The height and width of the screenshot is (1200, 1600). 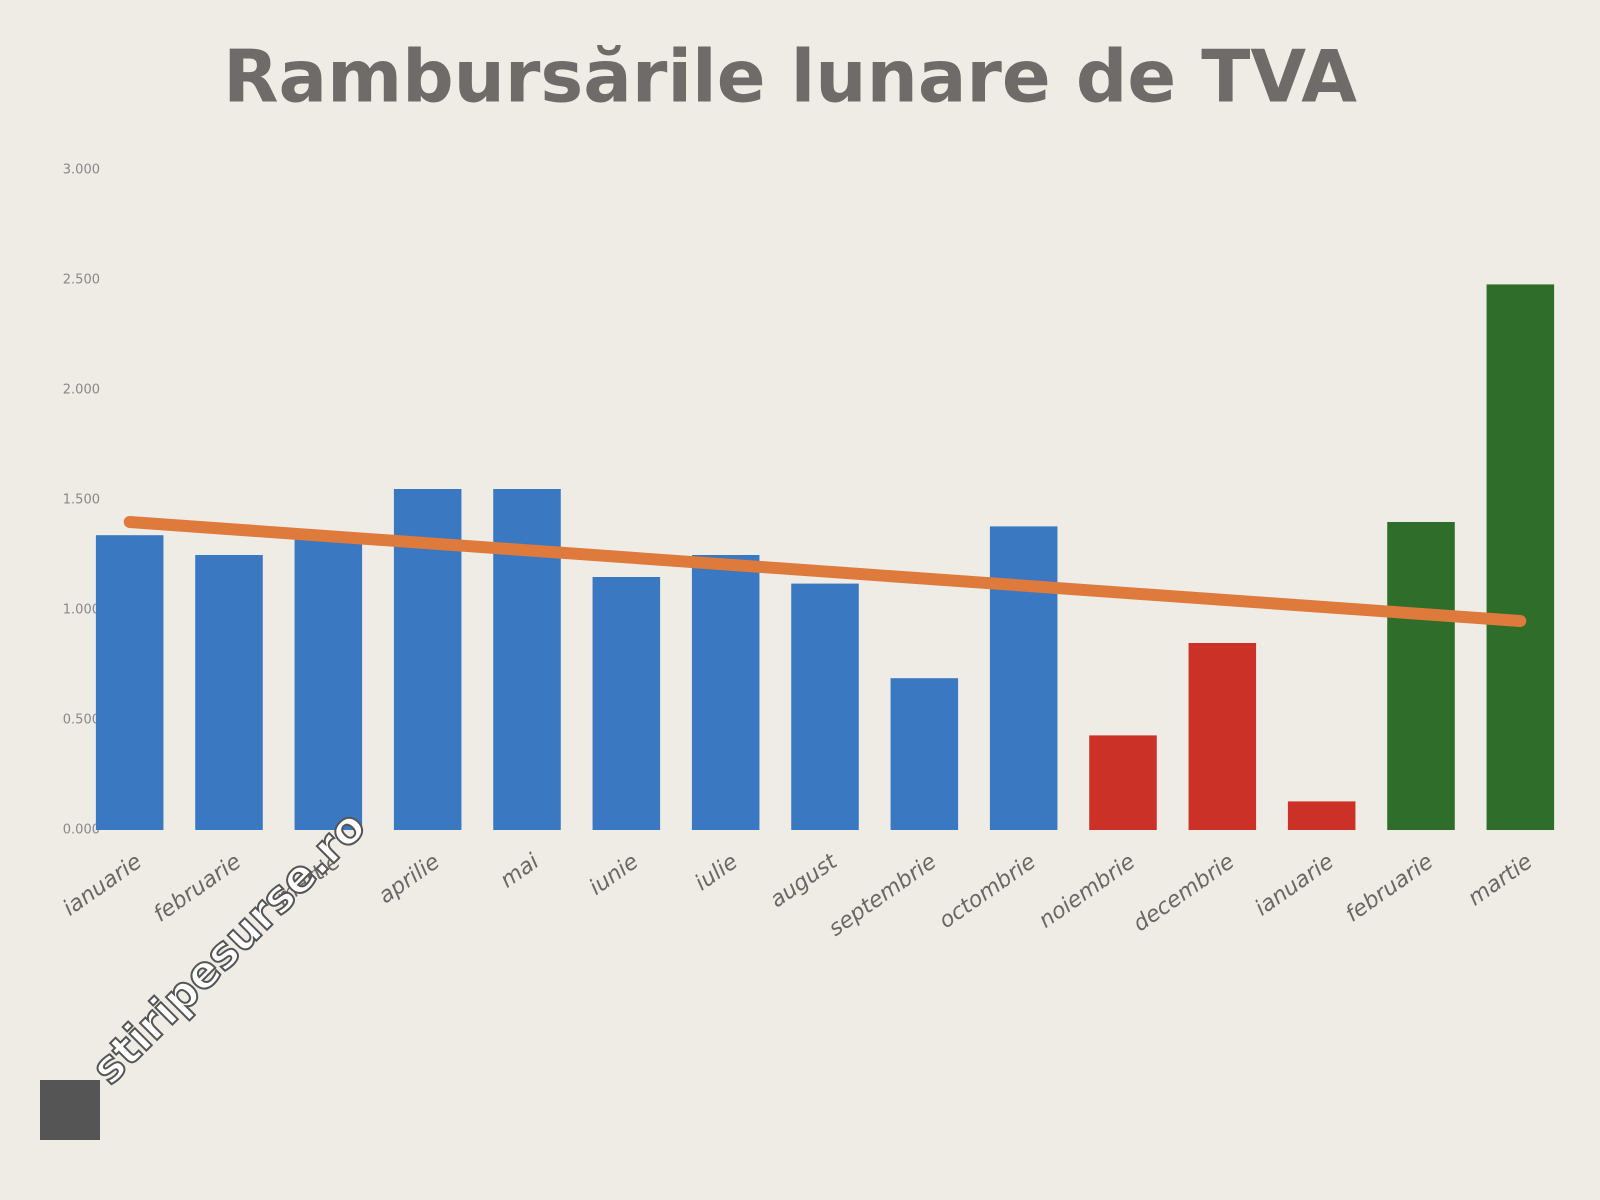 I want to click on watermark-logo, so click(x=70, y=1110).